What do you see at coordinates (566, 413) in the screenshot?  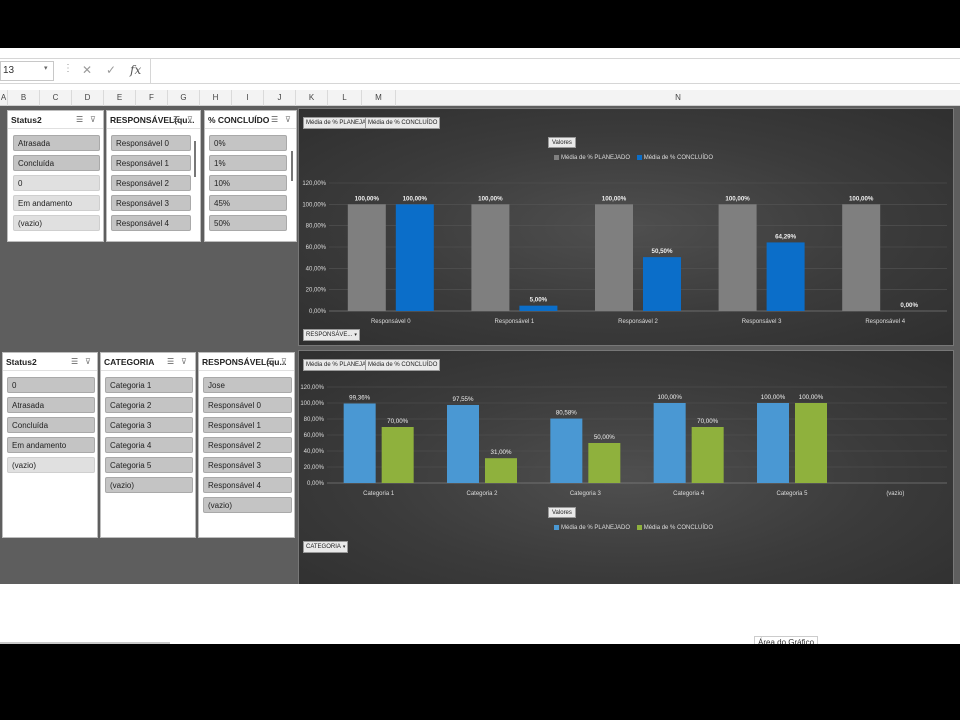 I see `data-label: 80,58%` at bounding box center [566, 413].